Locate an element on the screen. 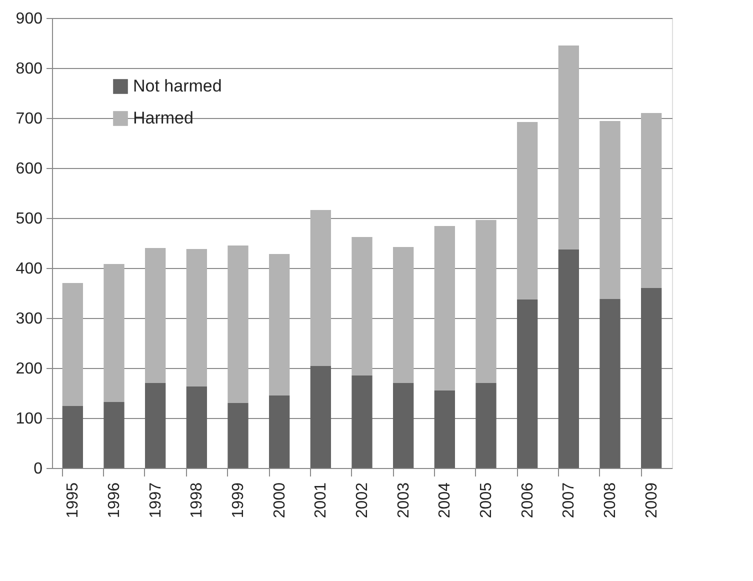 The image size is (753, 581). x-tick-label: 1999 is located at coordinates (238, 500).